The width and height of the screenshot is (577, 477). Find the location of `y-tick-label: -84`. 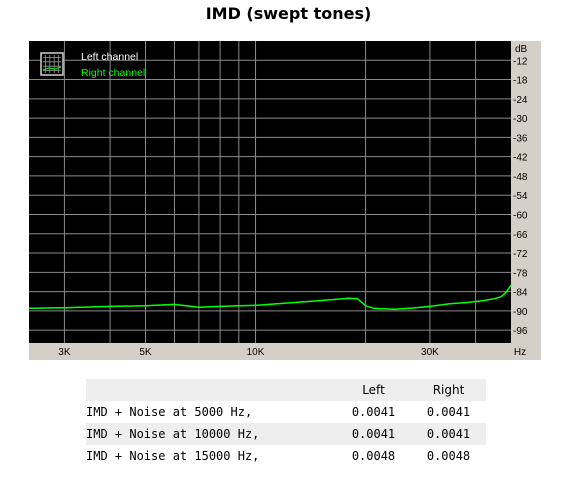

y-tick-label: -84 is located at coordinates (520, 293).